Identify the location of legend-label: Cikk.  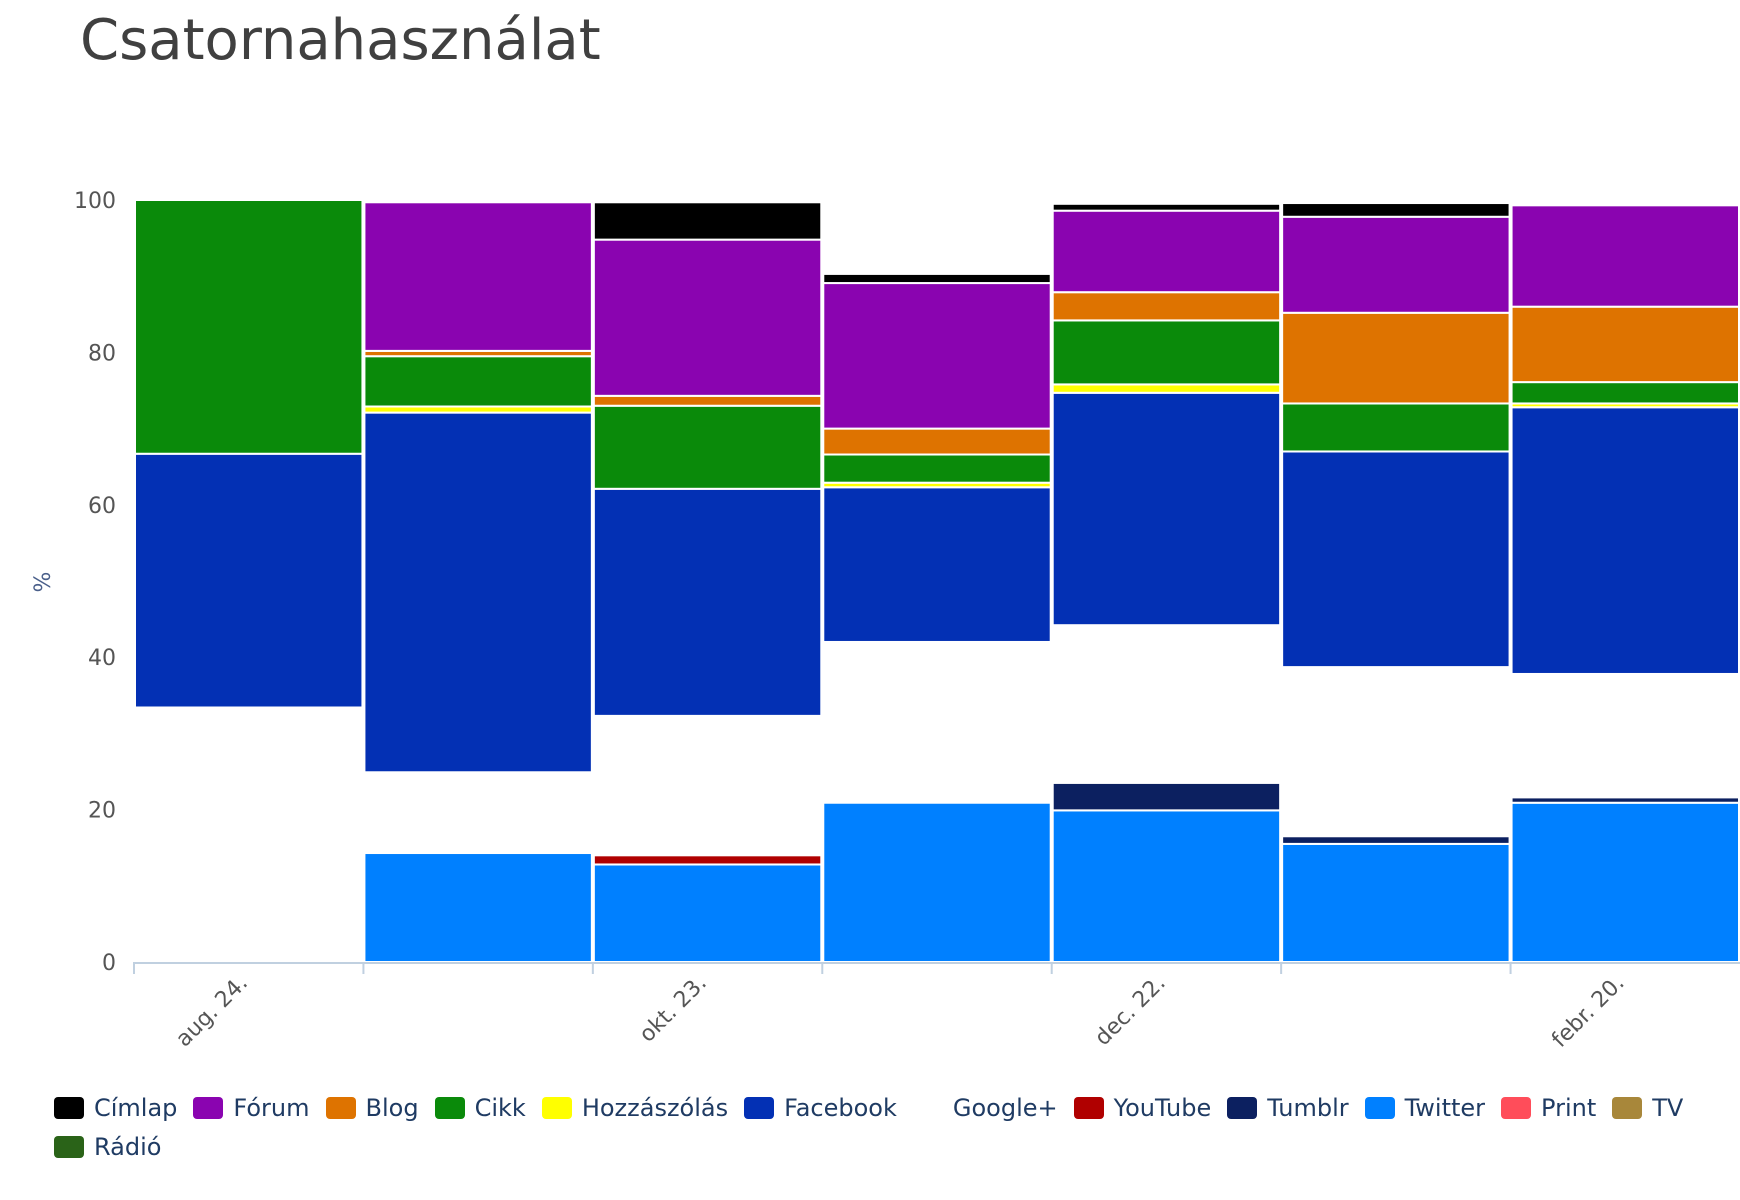
(500, 1108).